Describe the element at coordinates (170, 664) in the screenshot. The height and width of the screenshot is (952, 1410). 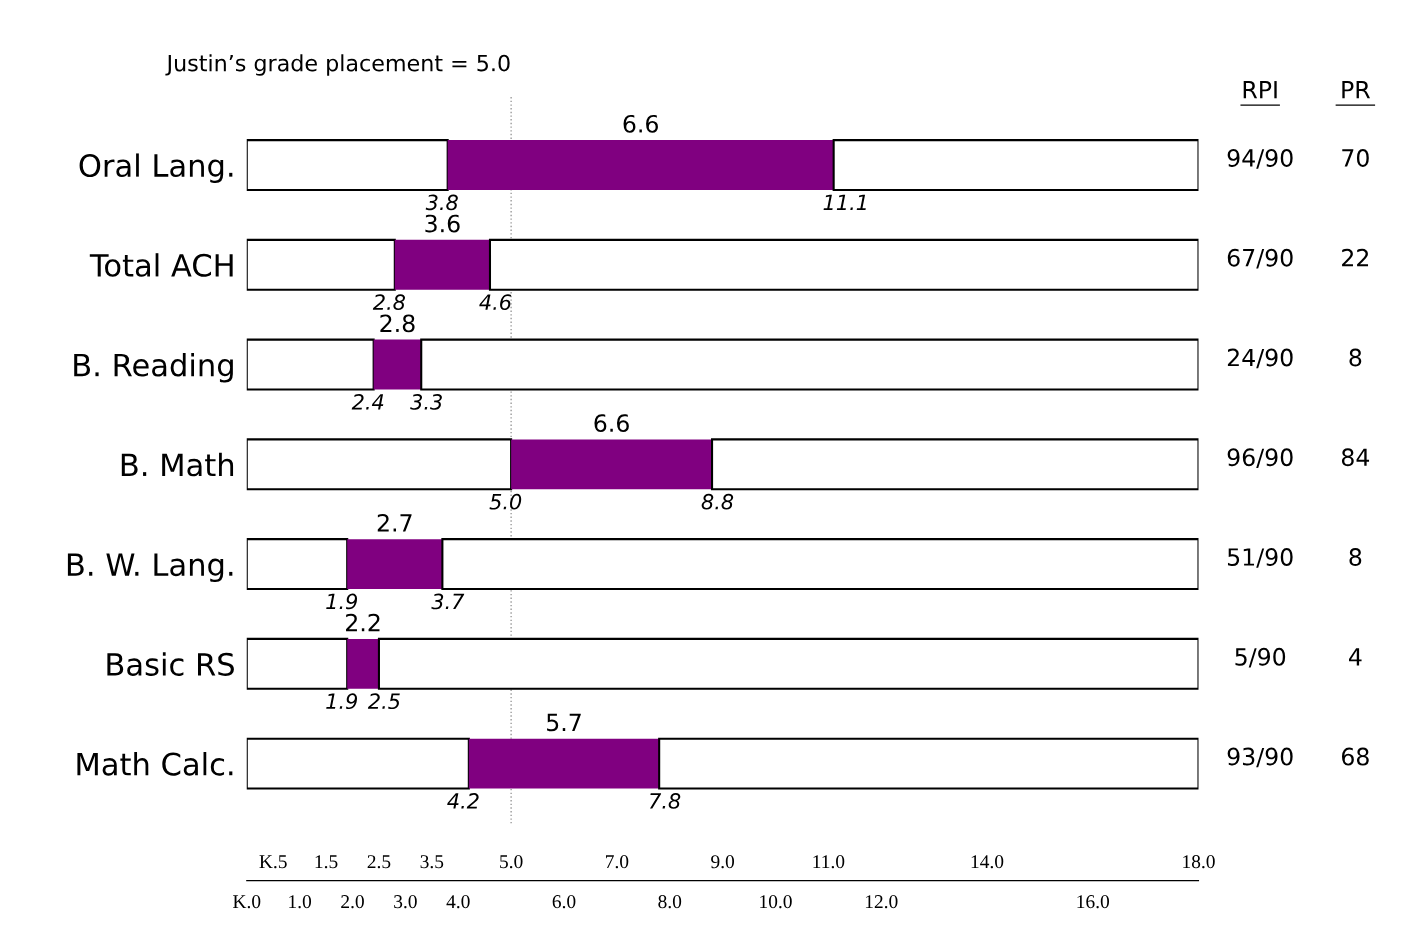
I see `y-tick-label: Basic RS` at that location.